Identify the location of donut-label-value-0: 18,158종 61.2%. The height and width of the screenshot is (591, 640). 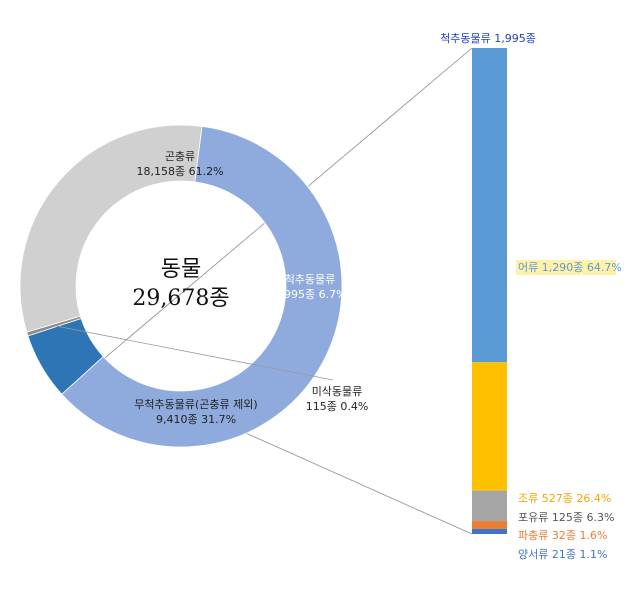
(179, 171).